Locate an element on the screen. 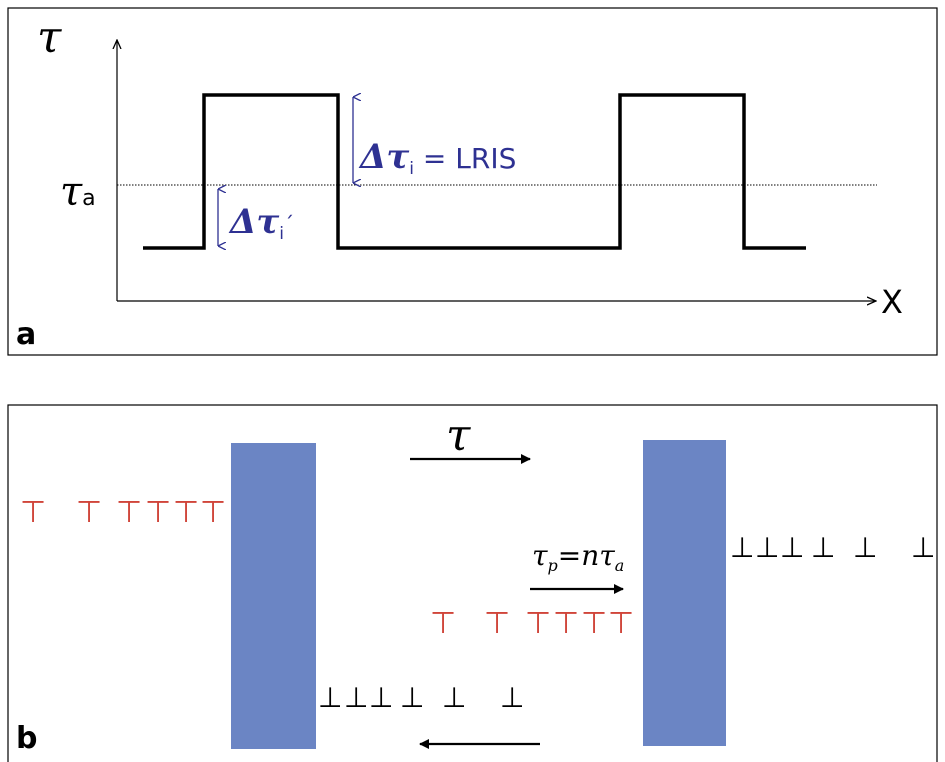 Image resolution: width=945 pixels, height=762 pixels. delta-small-label: Δτi´ is located at coordinates (261, 223).